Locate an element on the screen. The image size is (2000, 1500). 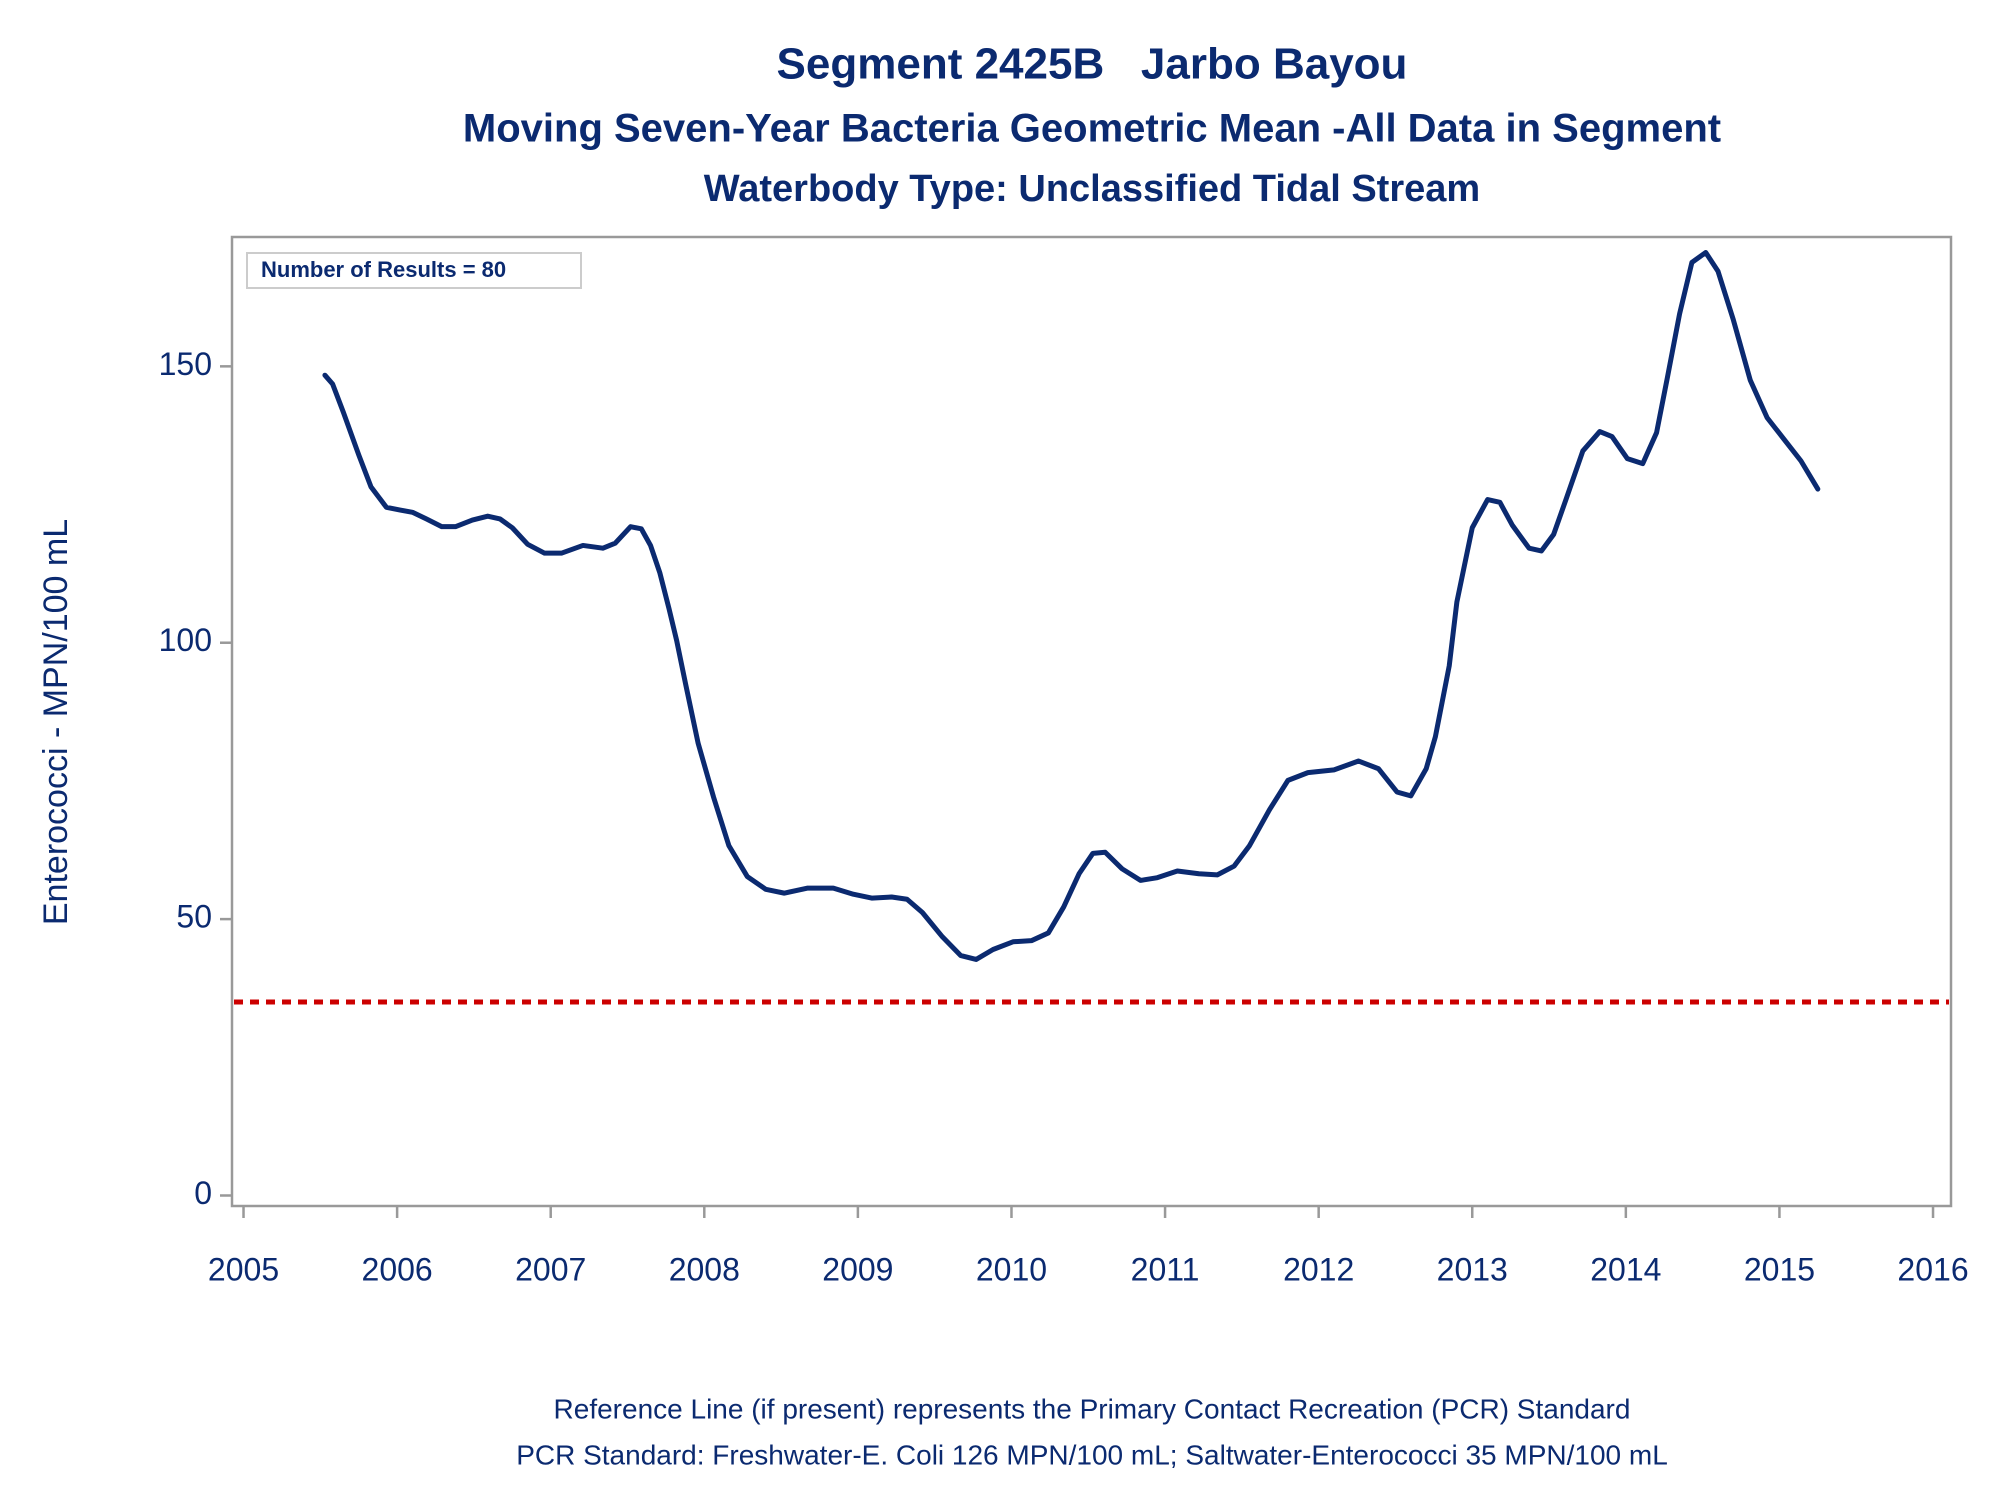
x-tick-label: 2013 is located at coordinates (1472, 1269).